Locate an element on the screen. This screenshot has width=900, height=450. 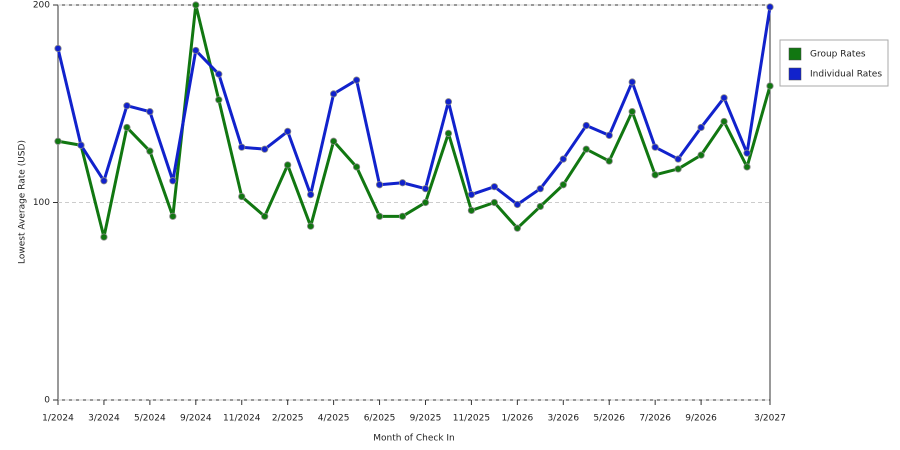
x-tick-label: 11/2024 is located at coordinates (242, 419).